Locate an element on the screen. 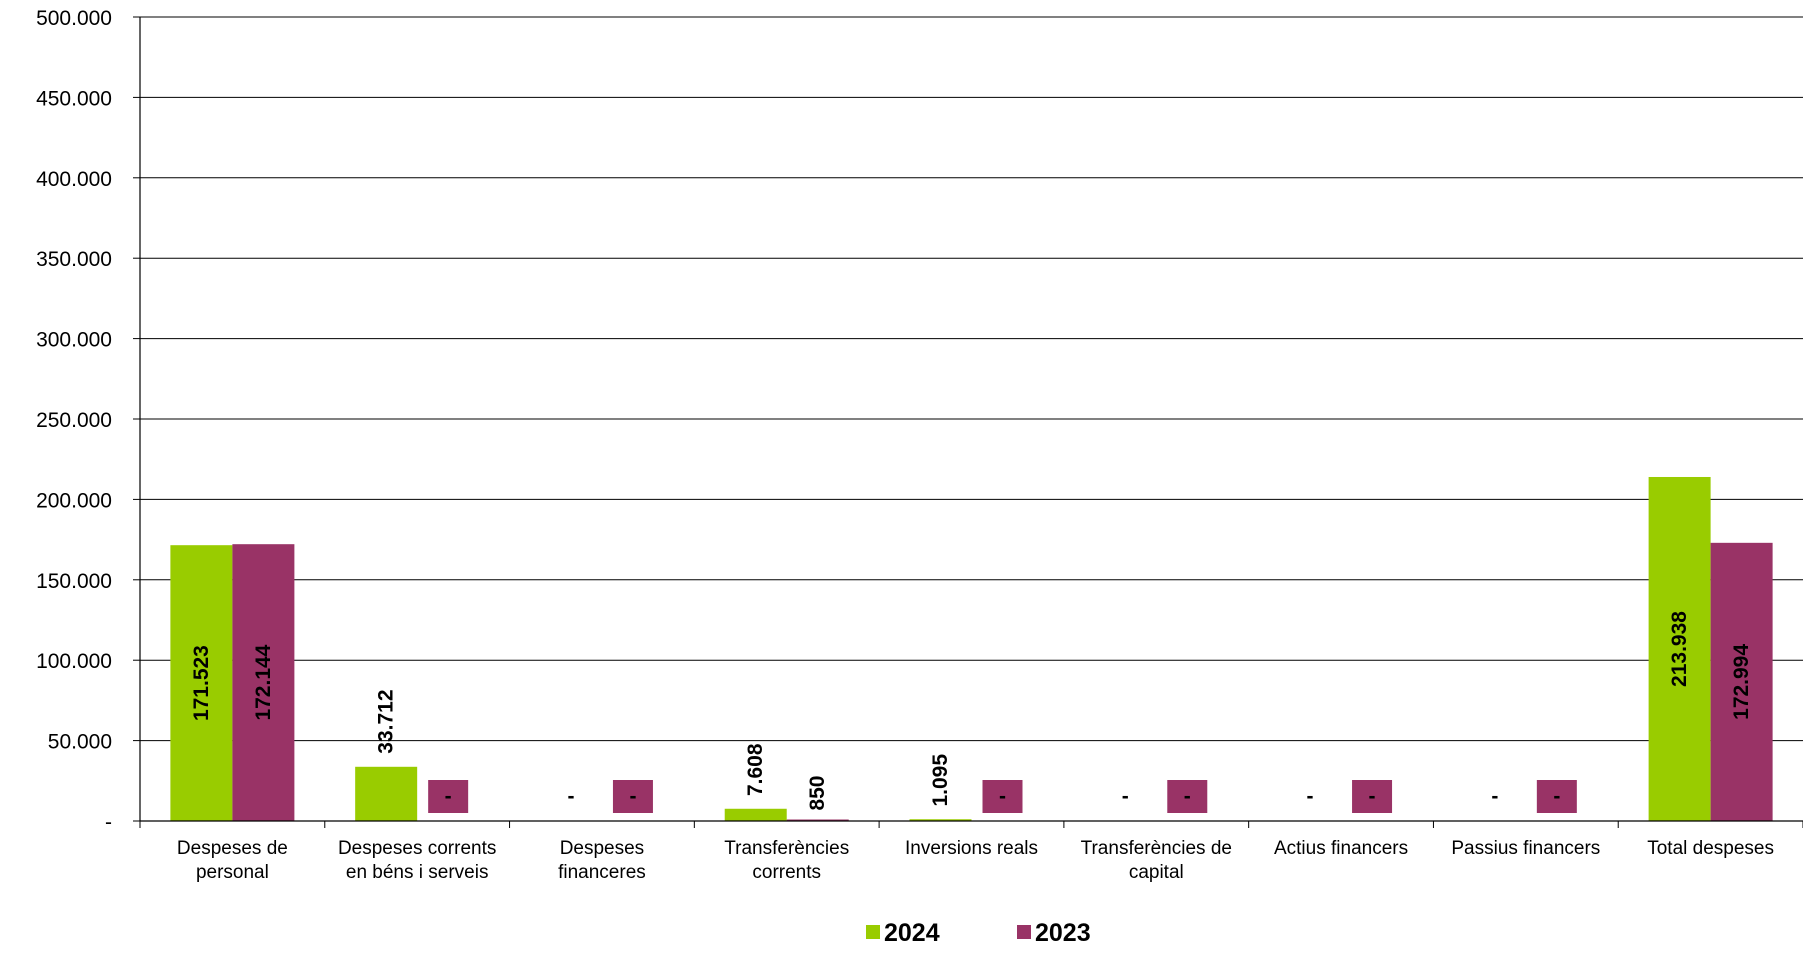  y-tick-label: 350.000 is located at coordinates (74, 259).